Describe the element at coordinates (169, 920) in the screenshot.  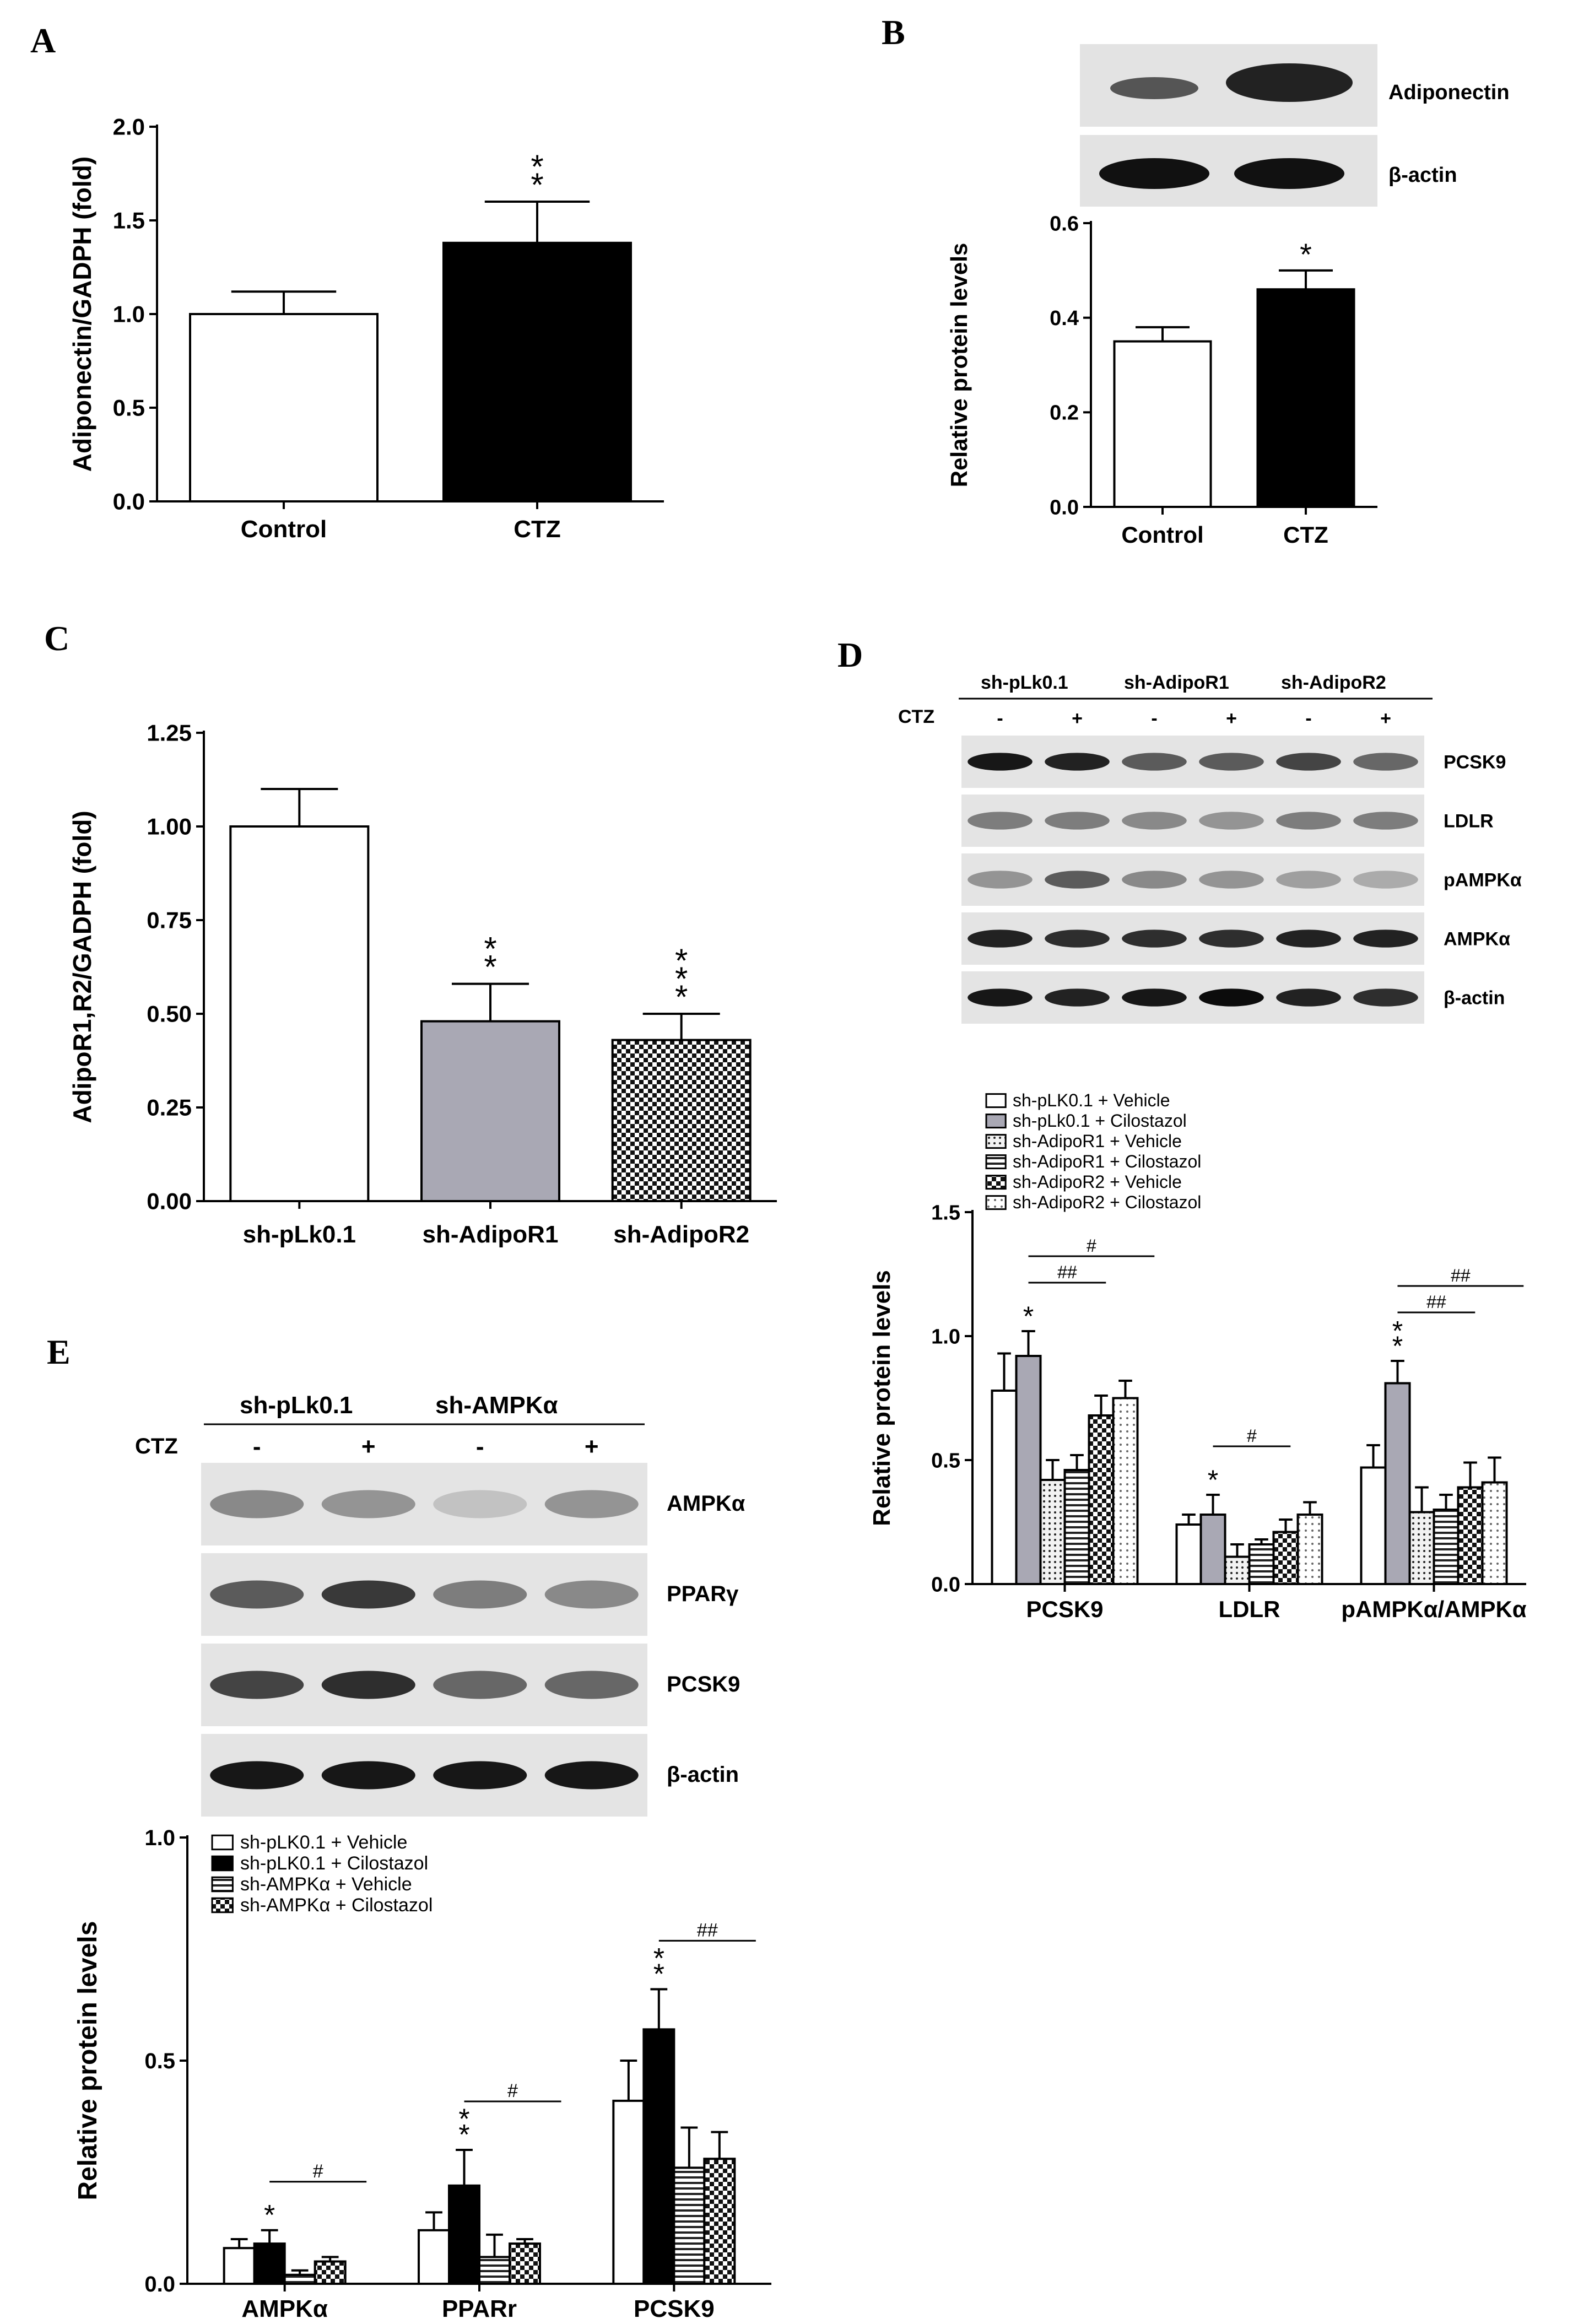
I see `y-tick-label: 0.75` at that location.